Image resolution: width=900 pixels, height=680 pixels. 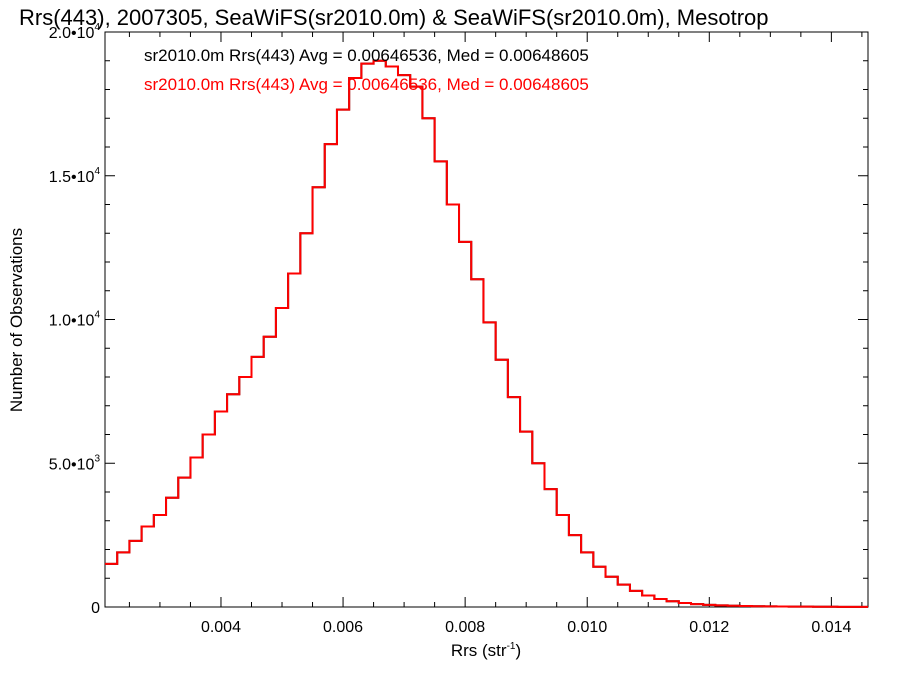 I want to click on y-tick-label: 0, so click(x=95, y=608).